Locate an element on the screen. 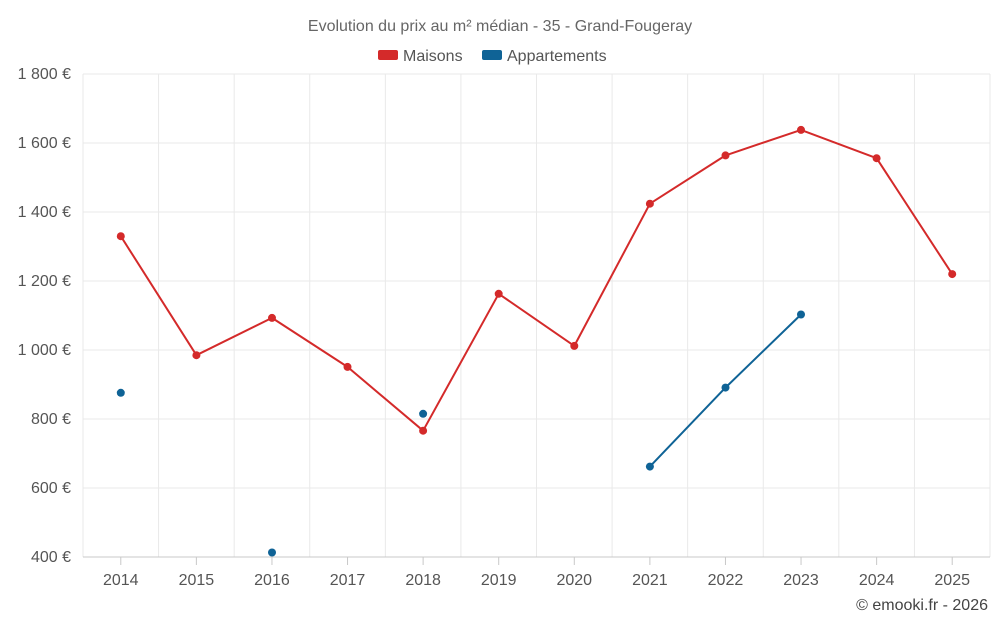 This screenshot has height=630, width=1000. data-point-appartements-2018 is located at coordinates (423, 413).